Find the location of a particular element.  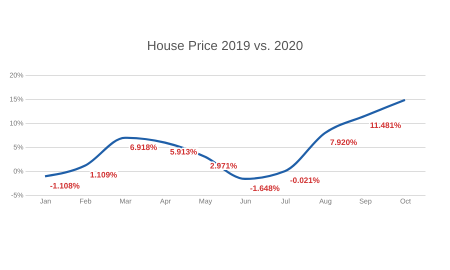

data-label: -1.108% is located at coordinates (65, 185).